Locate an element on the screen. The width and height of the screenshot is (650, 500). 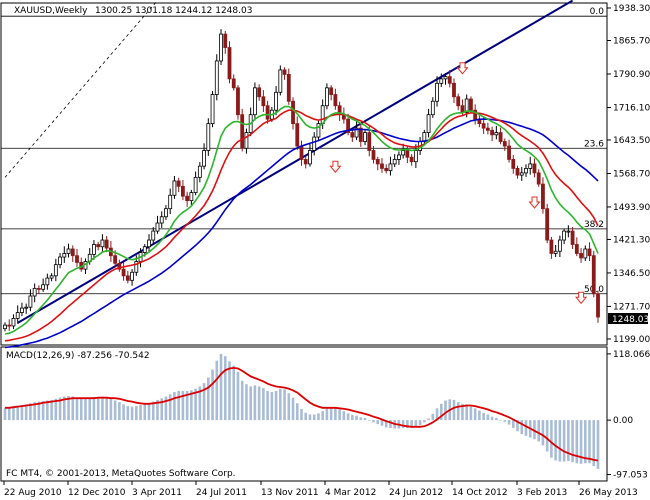
symbol-label: XAUUSD,Weekly is located at coordinates (51, 11).